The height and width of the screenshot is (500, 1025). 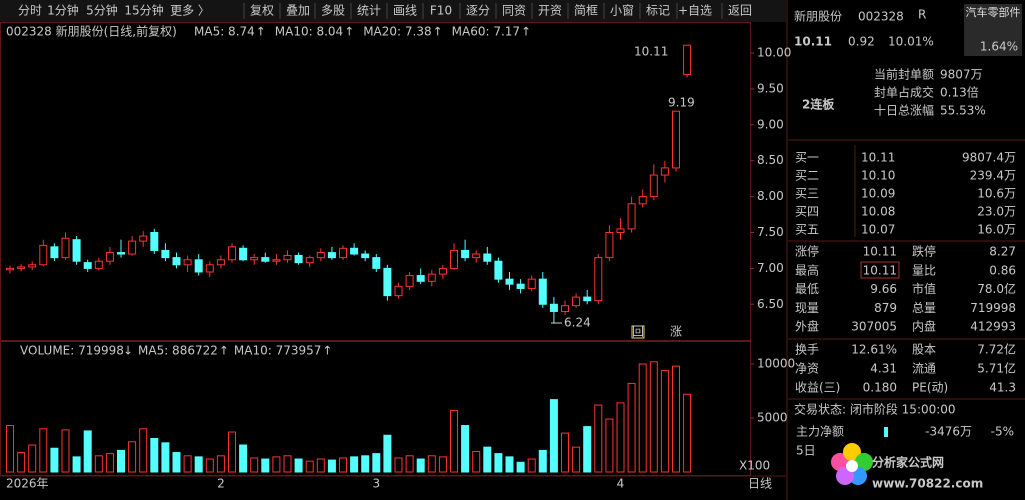 I want to click on stat-value: 412993, so click(x=993, y=327).